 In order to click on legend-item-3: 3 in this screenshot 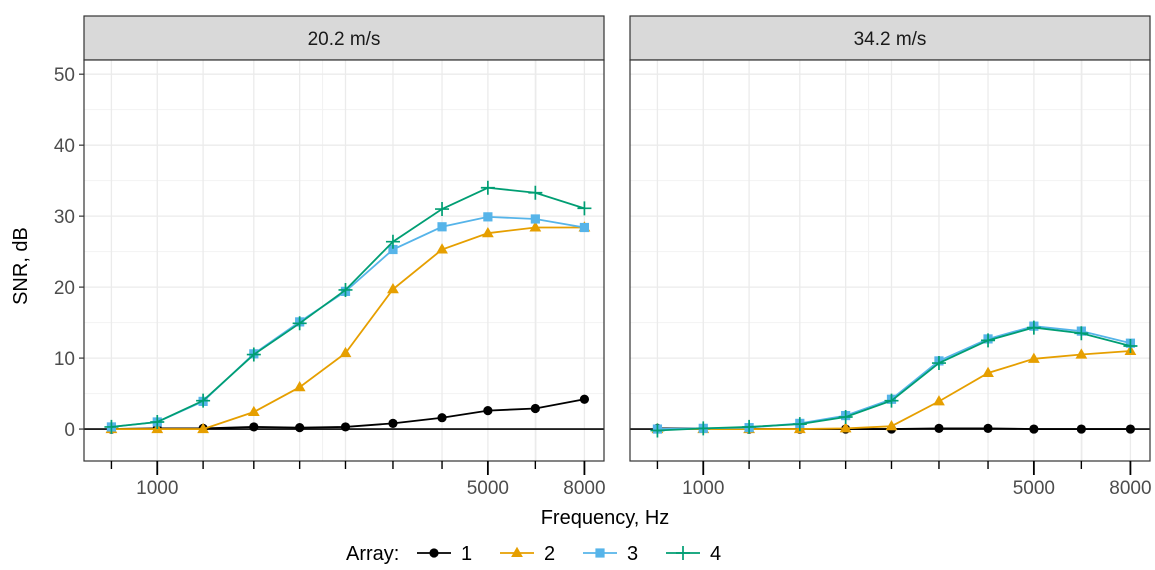, I will do `click(610, 554)`.